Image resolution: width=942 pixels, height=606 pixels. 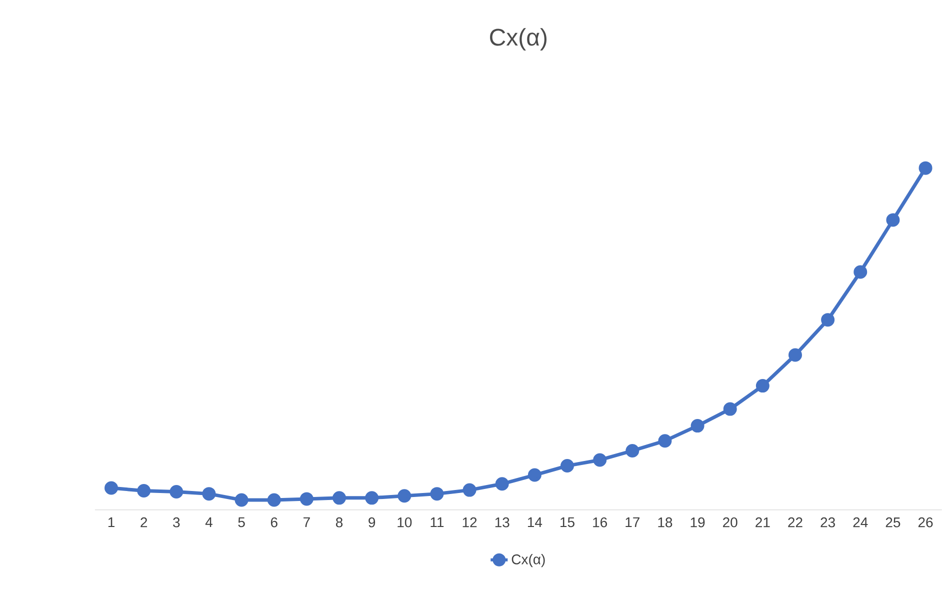 I want to click on x-tick-label: 10, so click(x=405, y=522).